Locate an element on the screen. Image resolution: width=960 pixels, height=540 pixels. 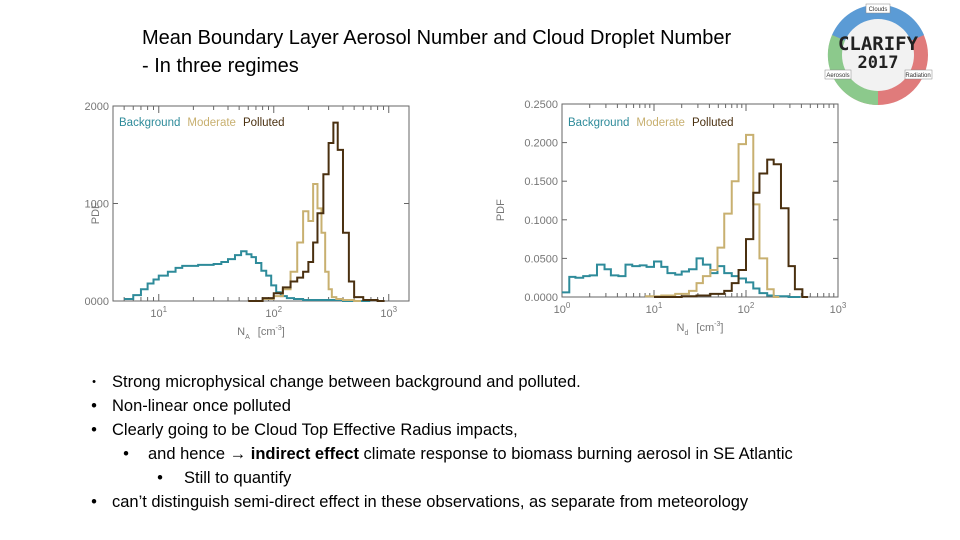
x-label-sub: A is located at coordinates (247, 337).